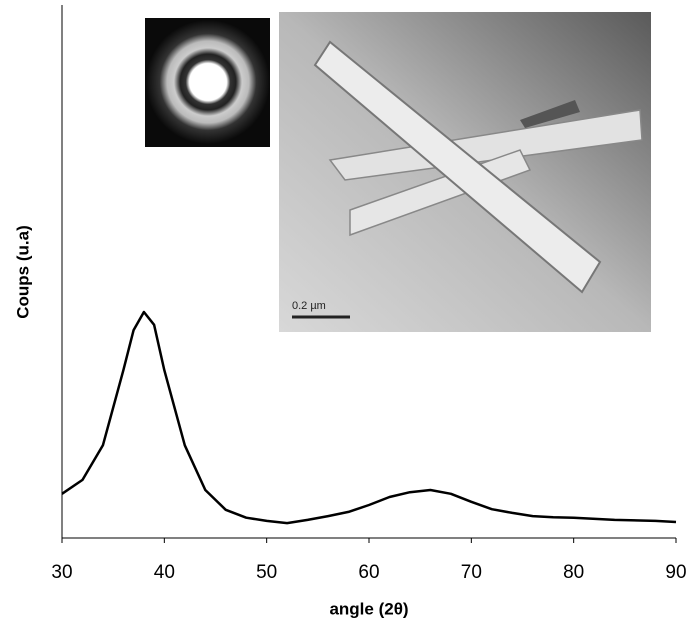 This screenshot has width=689, height=628. I want to click on scale-label: 0.2 µm, so click(309, 306).